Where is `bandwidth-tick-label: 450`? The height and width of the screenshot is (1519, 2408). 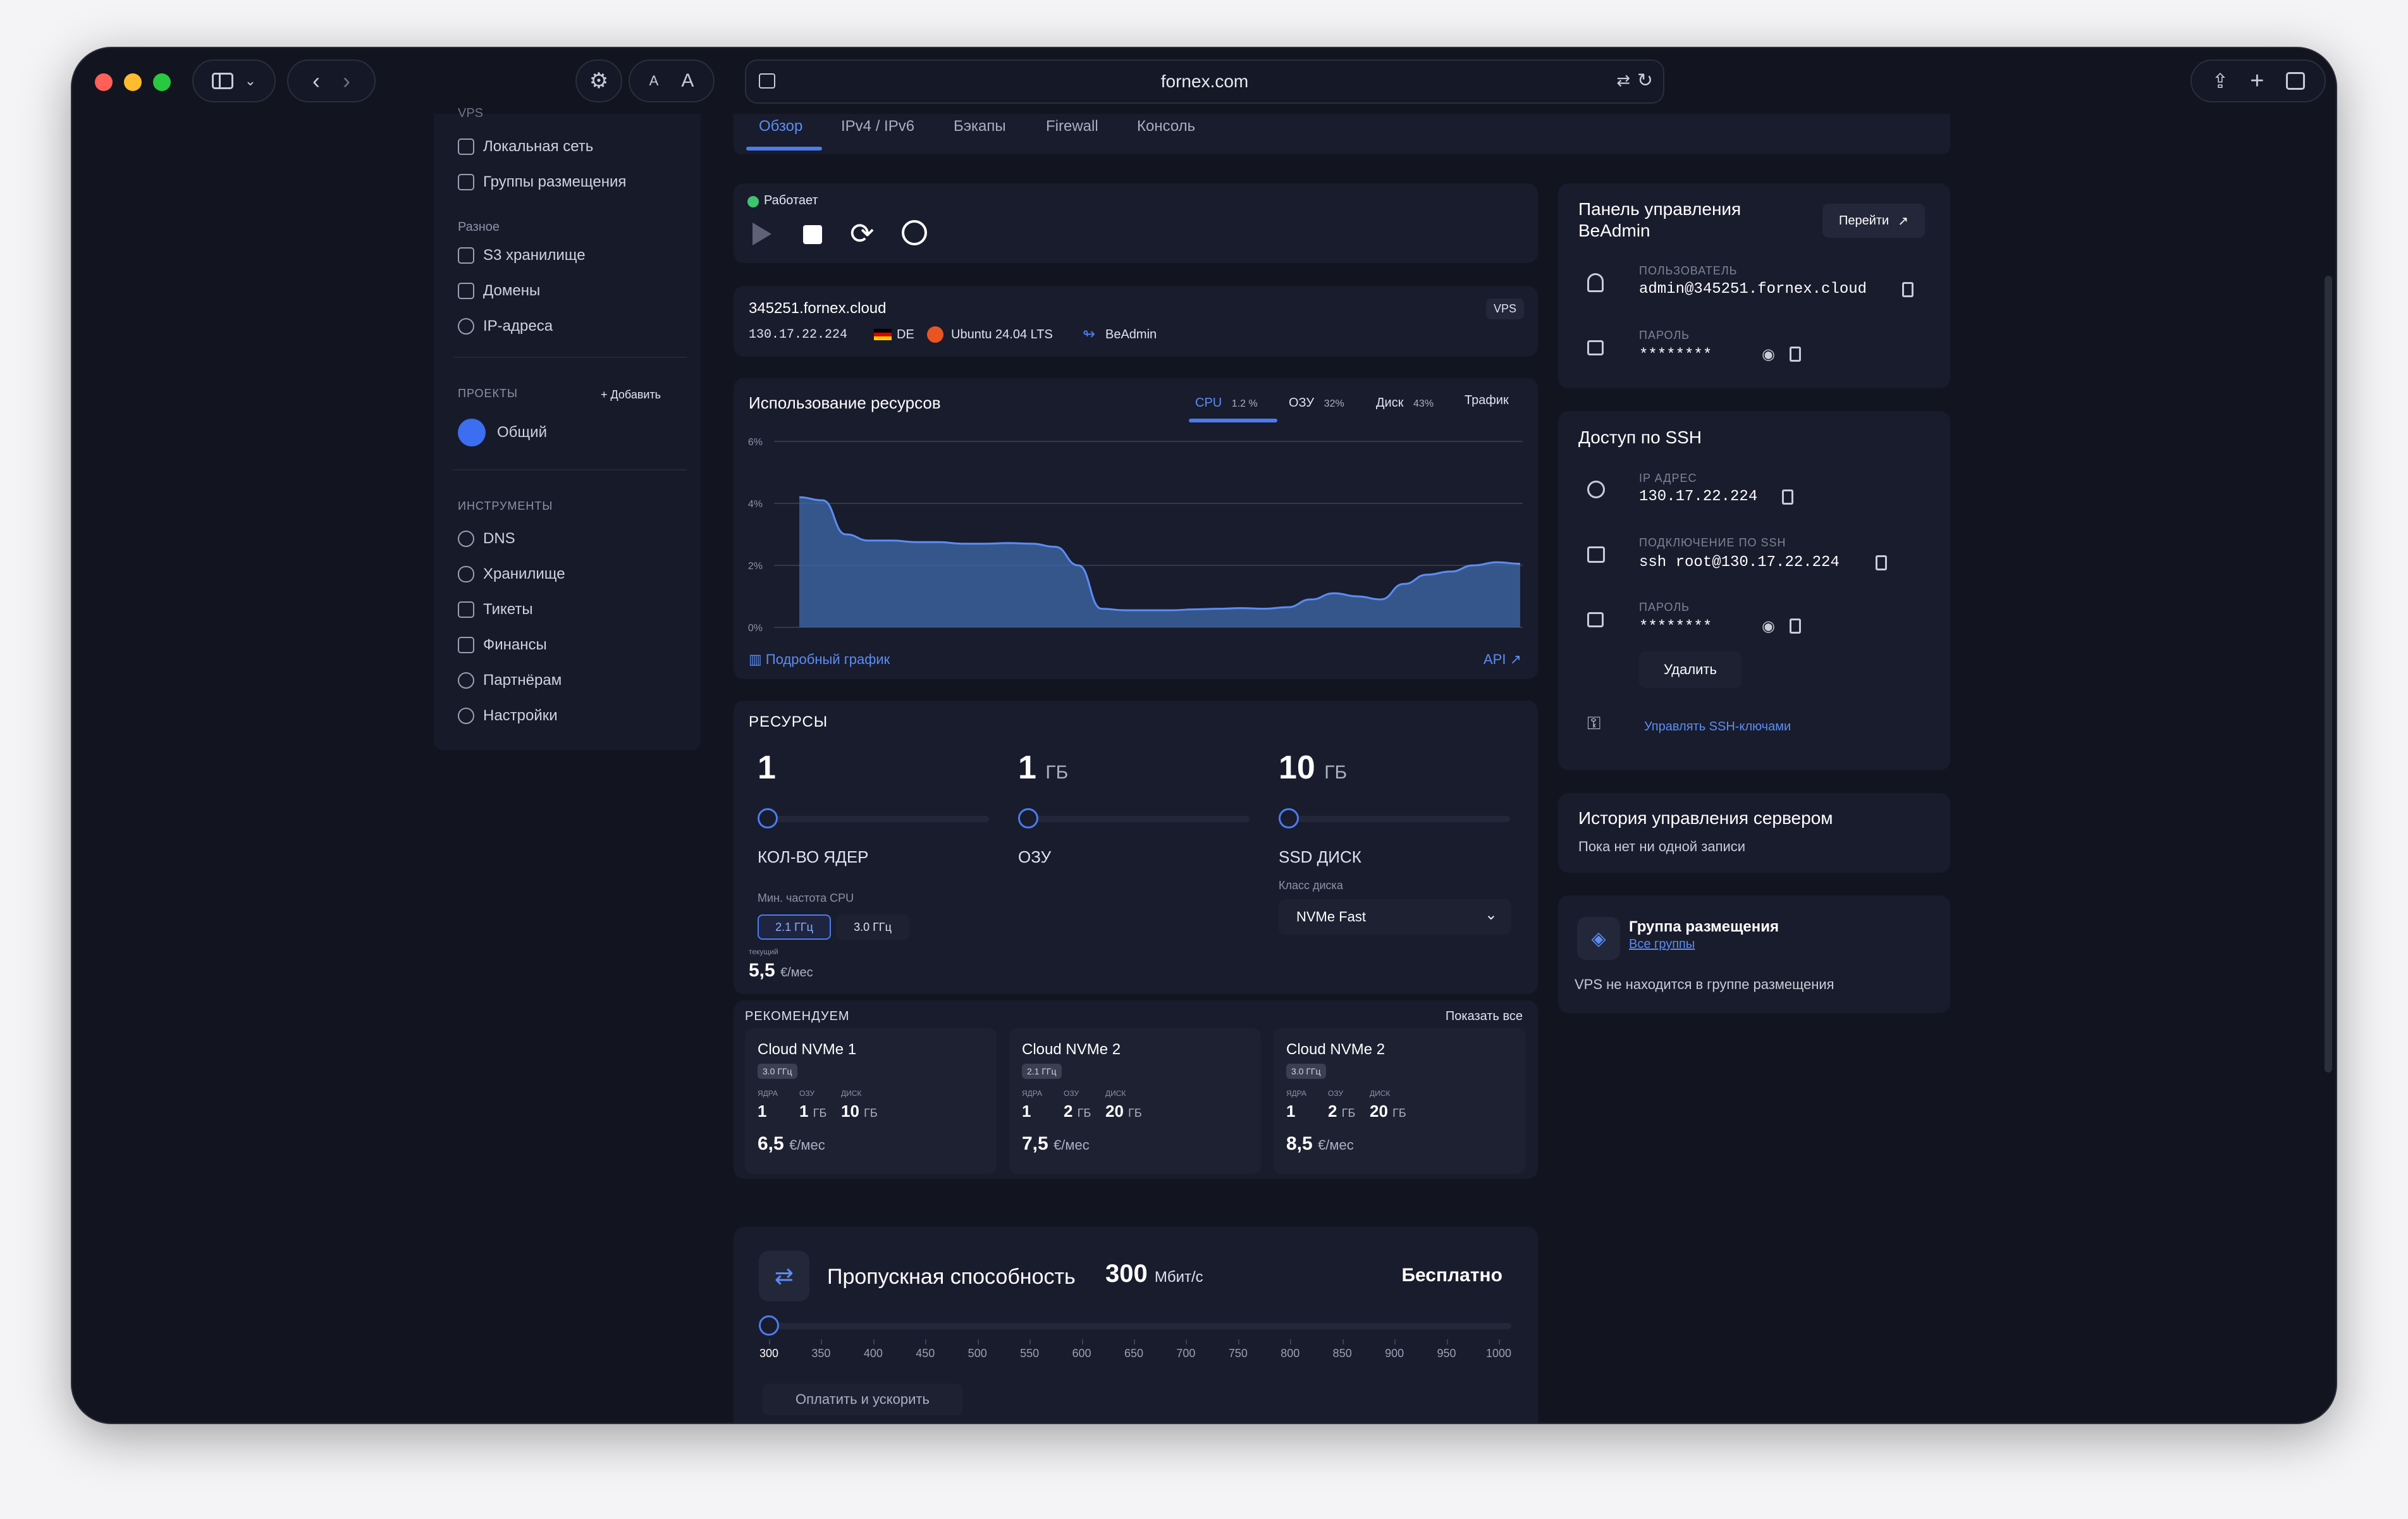
bandwidth-tick-label: 450 is located at coordinates (925, 1353).